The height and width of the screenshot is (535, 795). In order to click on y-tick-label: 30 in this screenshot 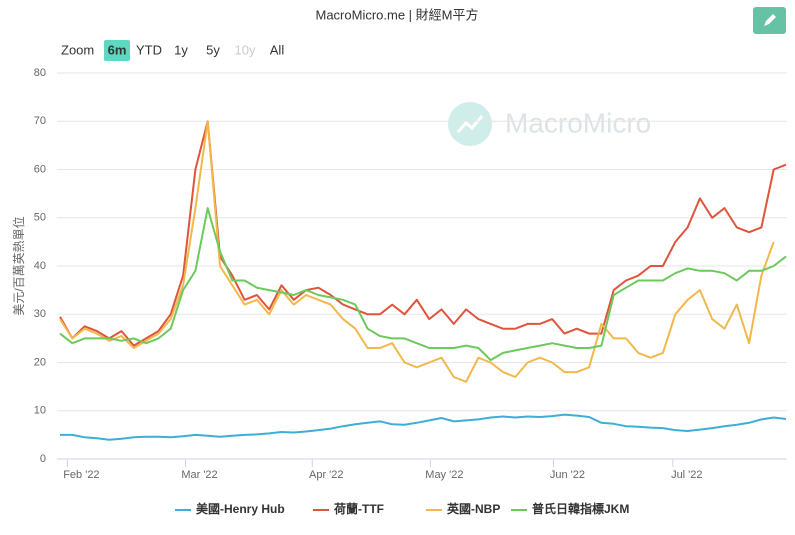, I will do `click(40, 314)`.